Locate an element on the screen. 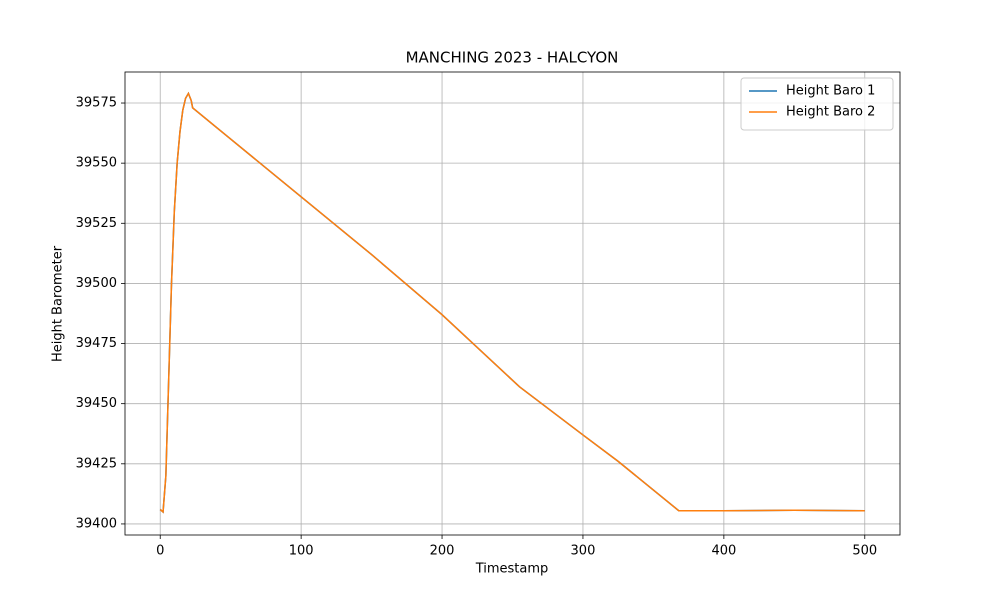 The height and width of the screenshot is (600, 1000). legend: Height Baro 1 Height Baro 2 is located at coordinates (817, 104).